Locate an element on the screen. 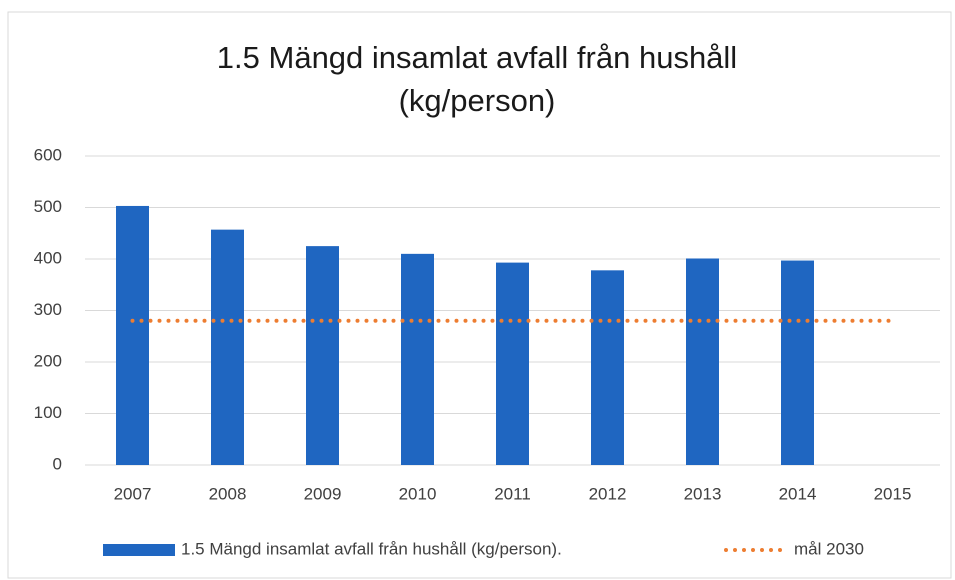 This screenshot has width=955, height=580. y-tick-label: 400 is located at coordinates (48, 257).